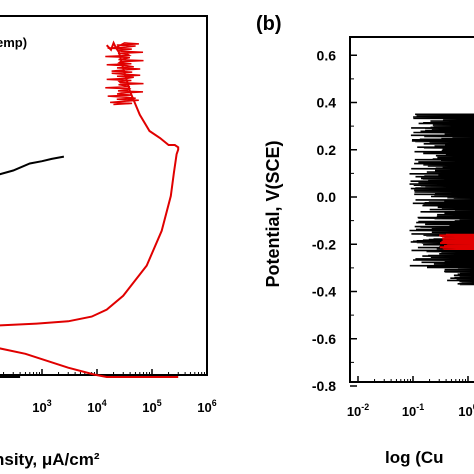 This screenshot has width=474, height=474. What do you see at coordinates (324, 386) in the screenshot?
I see `right-y-tick-label: -0.8` at bounding box center [324, 386].